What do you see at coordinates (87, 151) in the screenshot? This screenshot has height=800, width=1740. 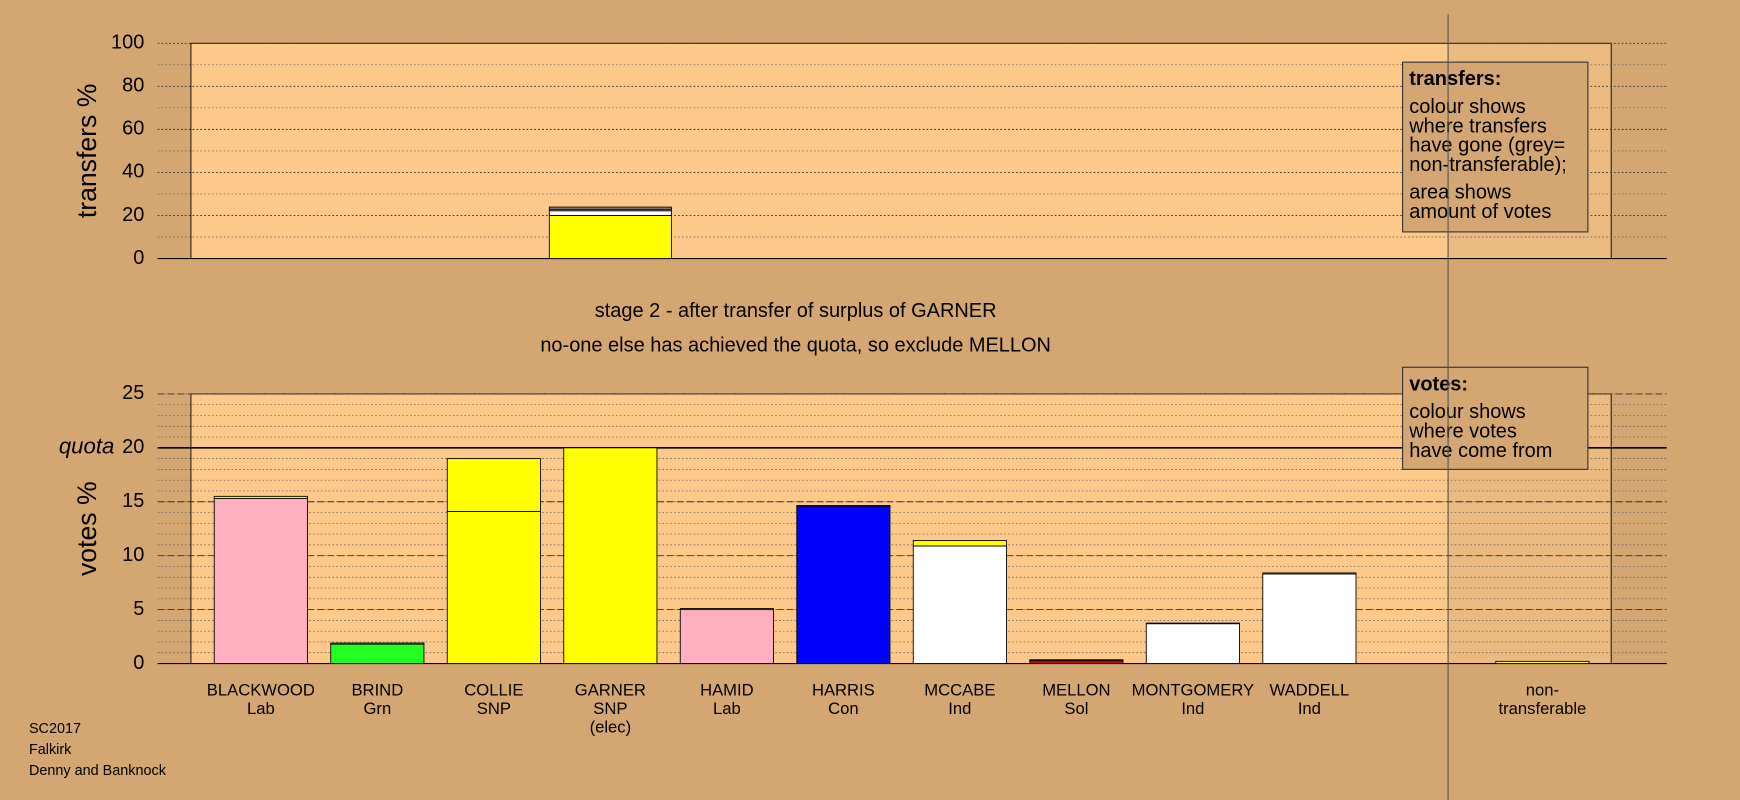 I see `y-axis-label: transfers %` at bounding box center [87, 151].